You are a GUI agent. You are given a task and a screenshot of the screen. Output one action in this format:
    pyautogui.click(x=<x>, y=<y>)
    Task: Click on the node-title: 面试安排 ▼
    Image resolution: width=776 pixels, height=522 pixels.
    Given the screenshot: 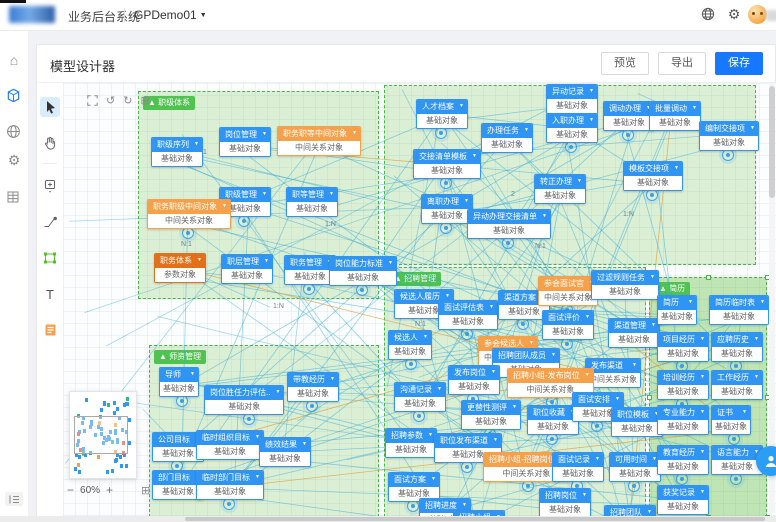 What is the action you would take?
    pyautogui.click(x=598, y=400)
    